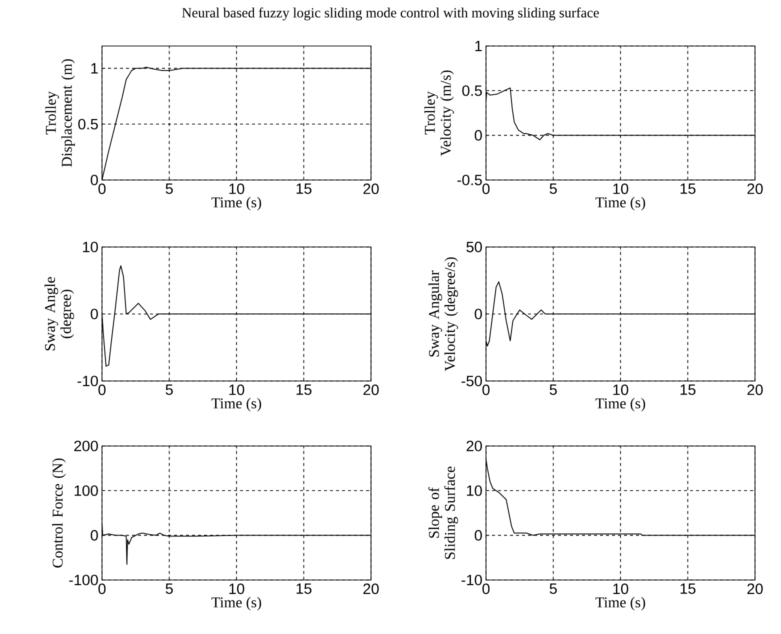 The height and width of the screenshot is (634, 781). Describe the element at coordinates (59, 313) in the screenshot. I see `y-axis-title: Sway Angle (degree)` at that location.